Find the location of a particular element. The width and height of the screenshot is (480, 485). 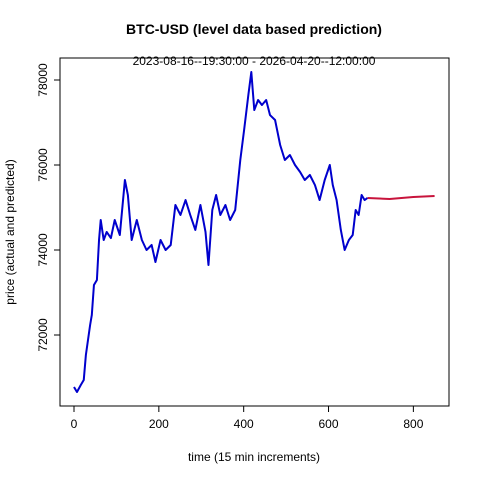

x-tick-label: 200 is located at coordinates (159, 424).